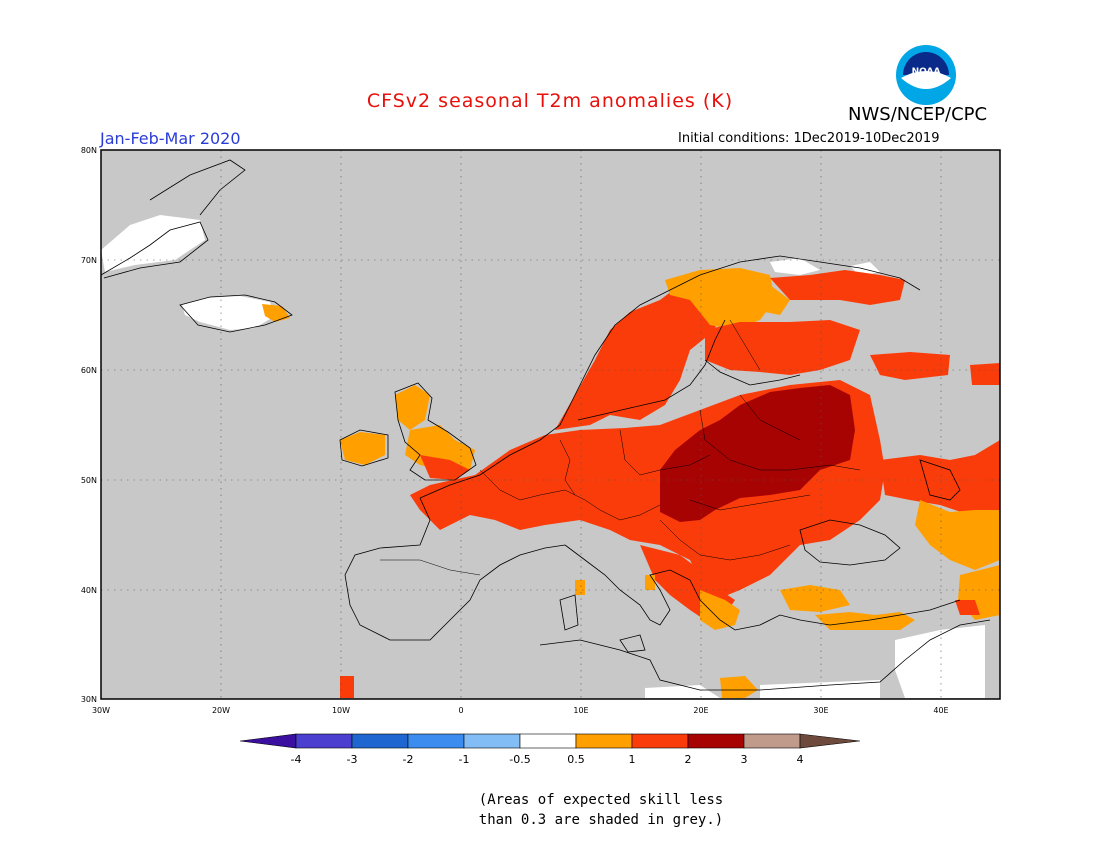 Image resolution: width=1100 pixels, height=850 pixels. I want to click on colorbar-tick-label: 3, so click(744, 759).